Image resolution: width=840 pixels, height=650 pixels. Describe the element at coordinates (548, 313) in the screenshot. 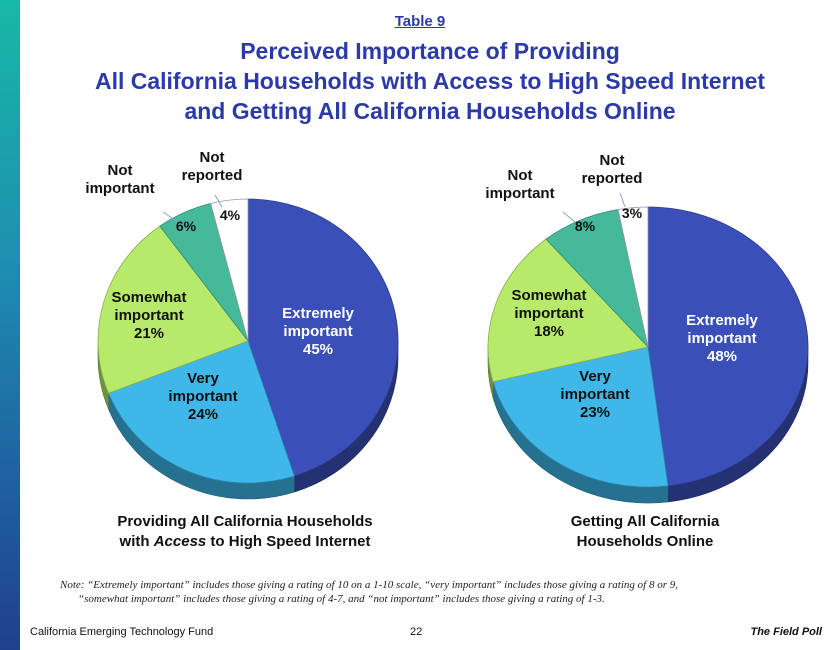

I see `pie-2-label-3-line-2: important` at that location.